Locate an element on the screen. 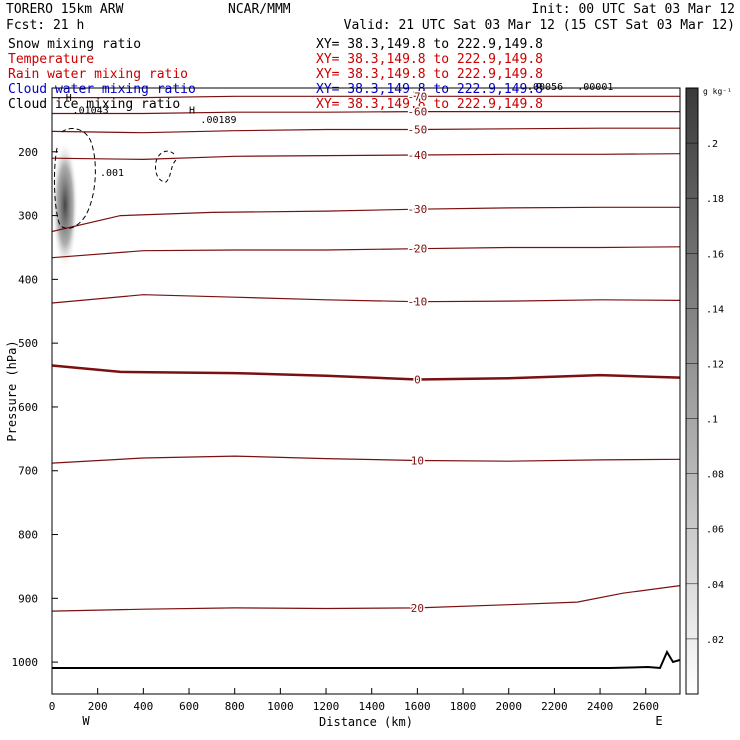  y-axis-title: Pressure (hPa) is located at coordinates (12, 390).